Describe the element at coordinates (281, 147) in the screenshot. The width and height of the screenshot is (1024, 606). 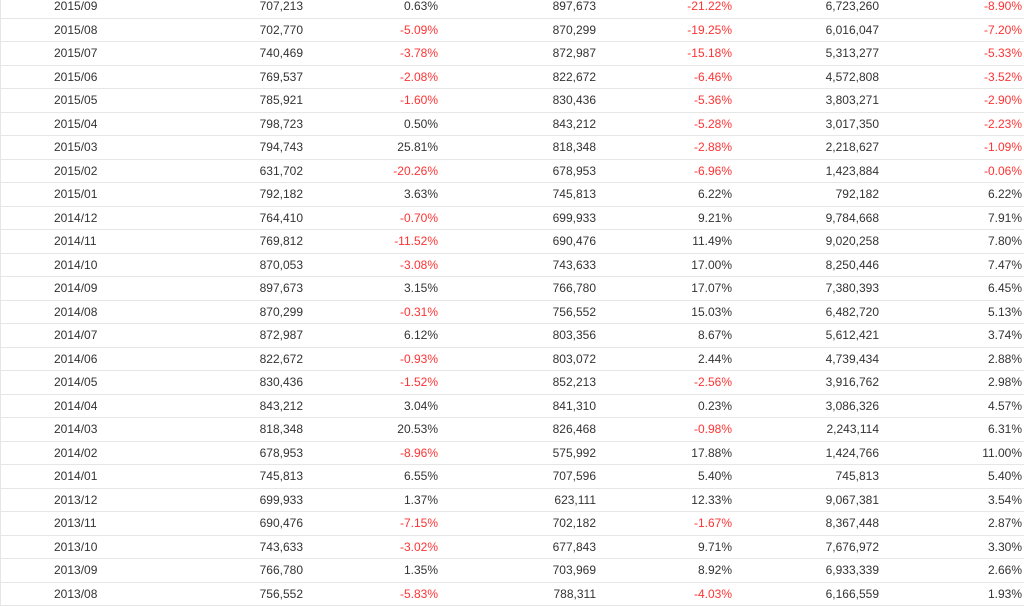
I see `cell-value-a: 794,743` at that location.